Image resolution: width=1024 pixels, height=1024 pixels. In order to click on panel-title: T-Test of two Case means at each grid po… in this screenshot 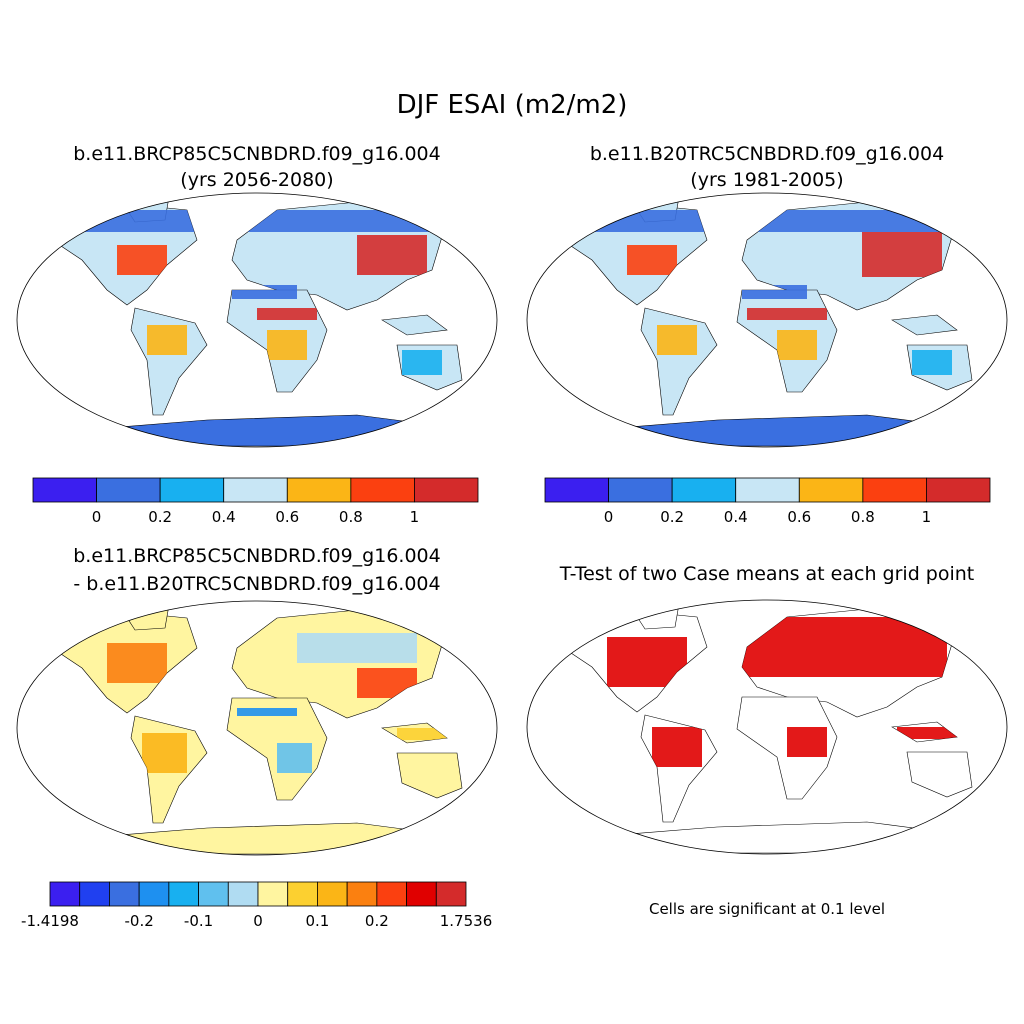, I will do `click(767, 574)`.